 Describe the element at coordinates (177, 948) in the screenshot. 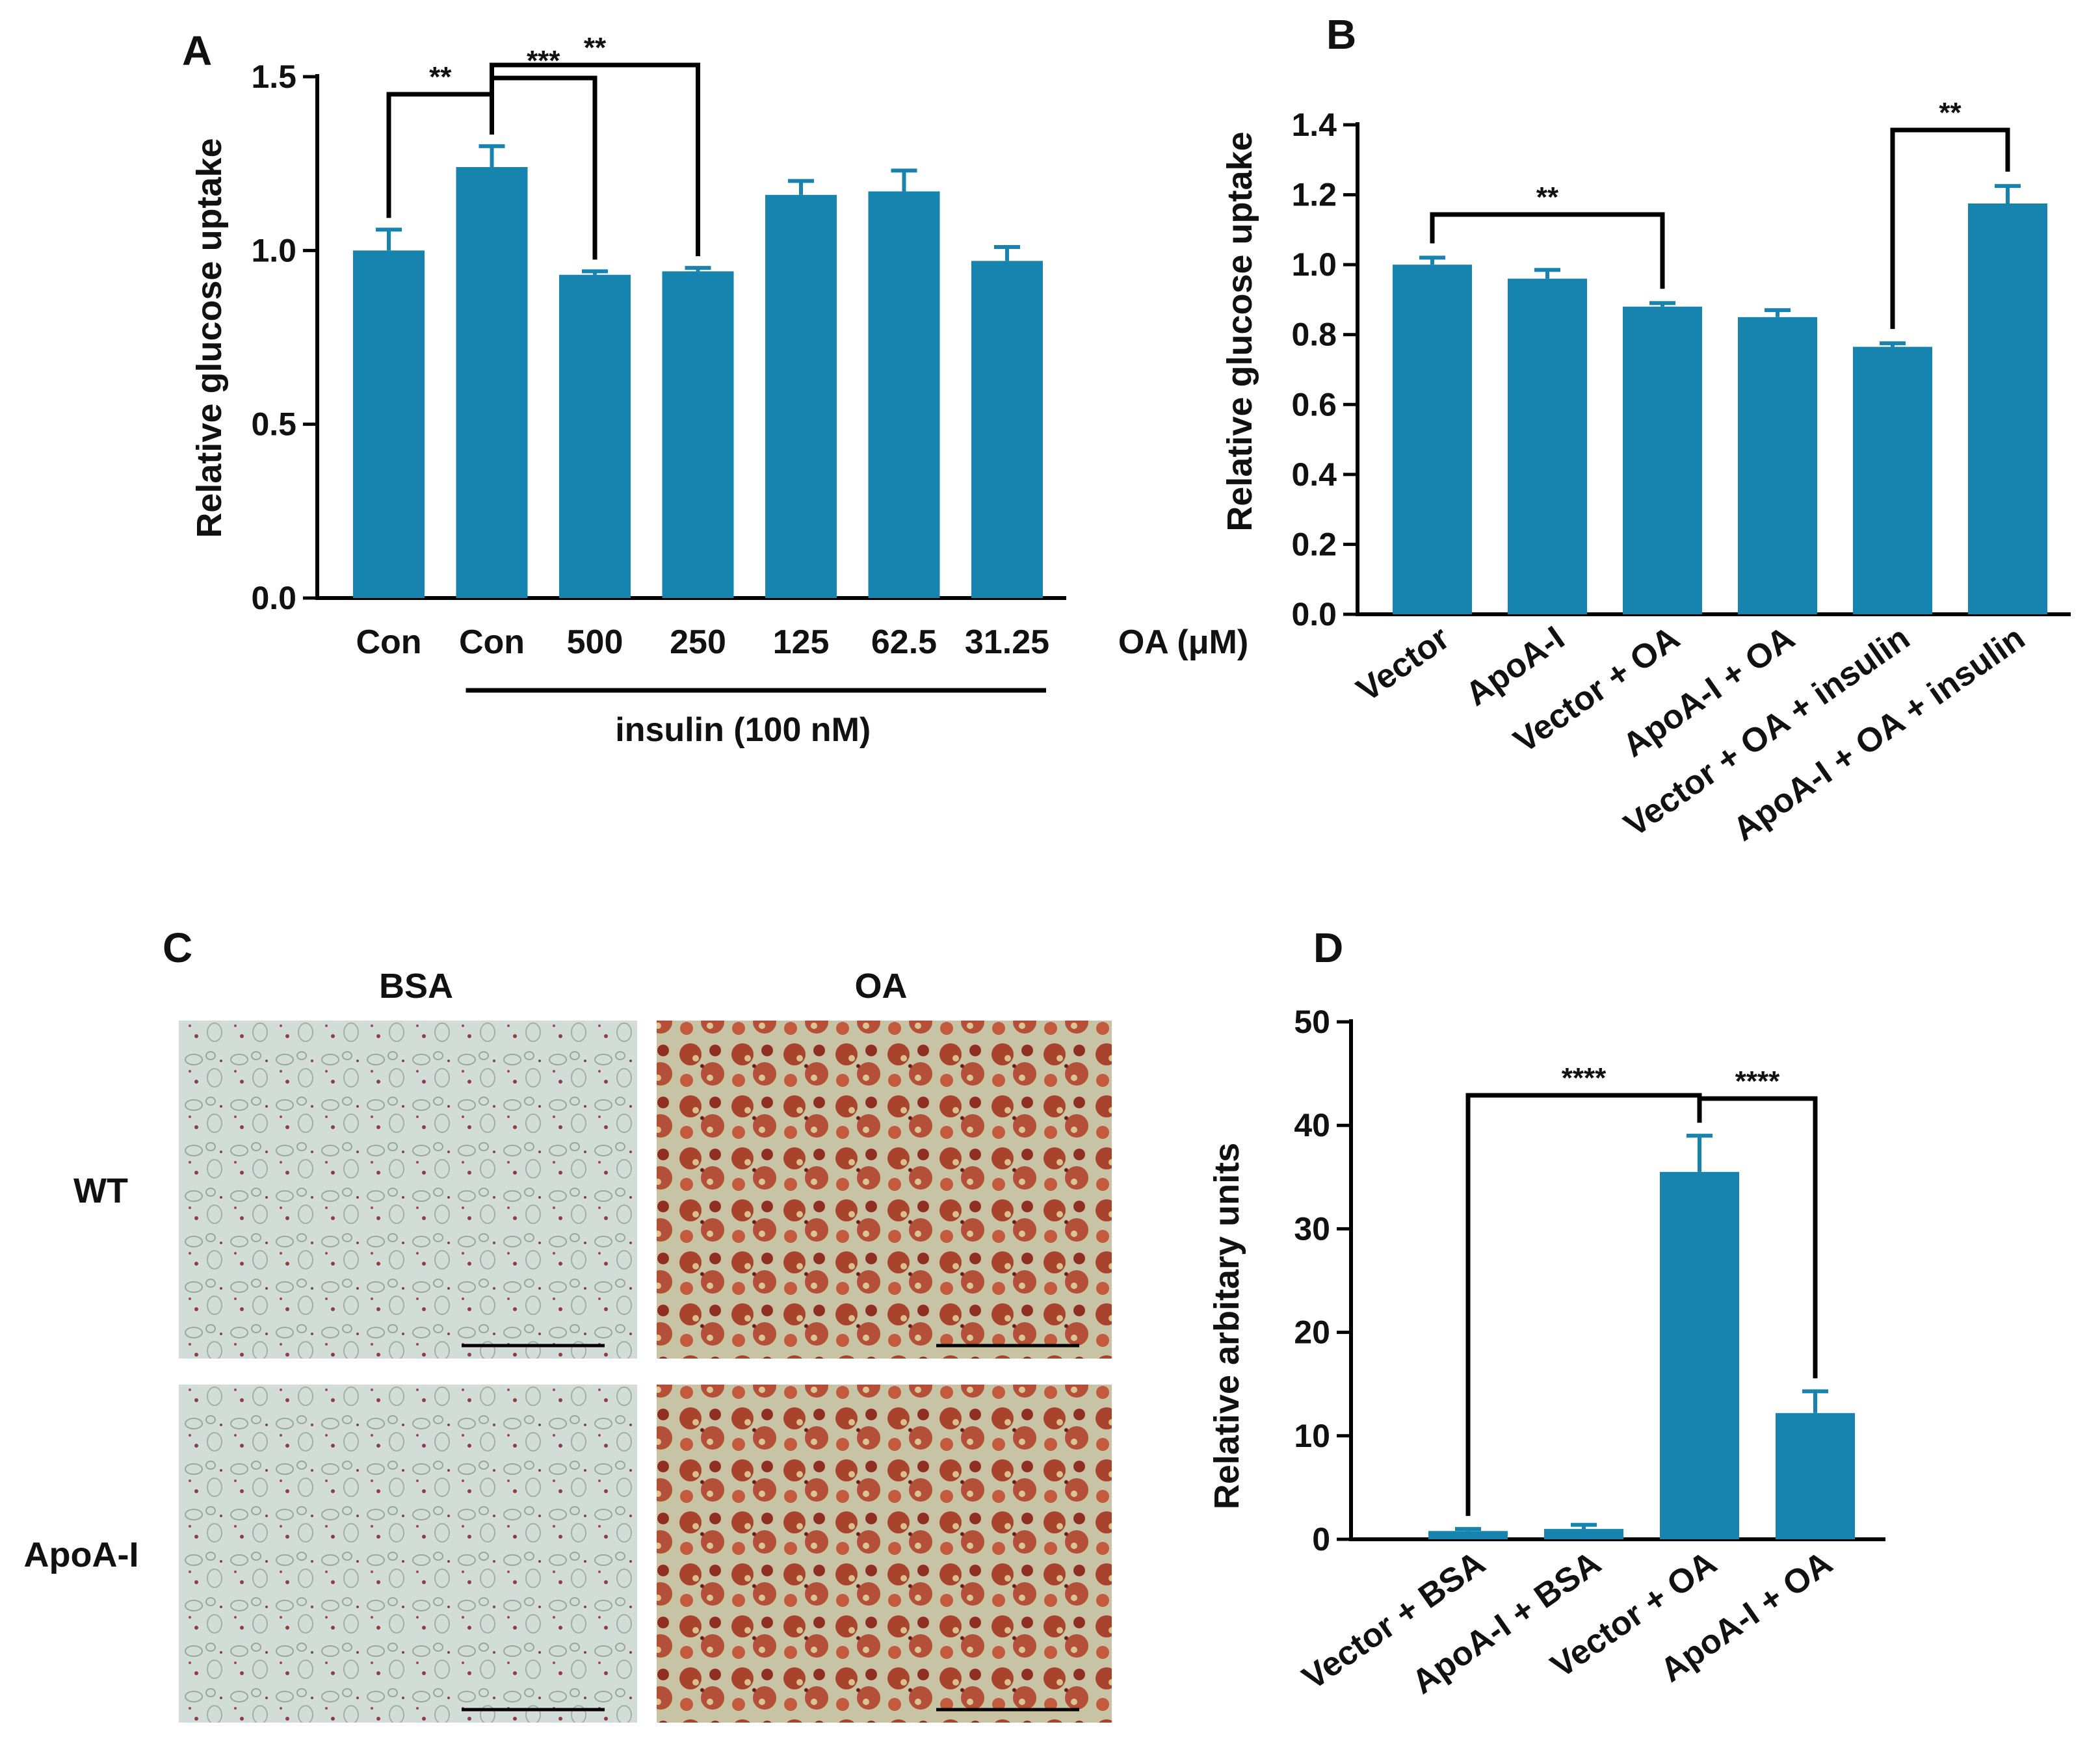

I see `panel-letter-c: C` at that location.